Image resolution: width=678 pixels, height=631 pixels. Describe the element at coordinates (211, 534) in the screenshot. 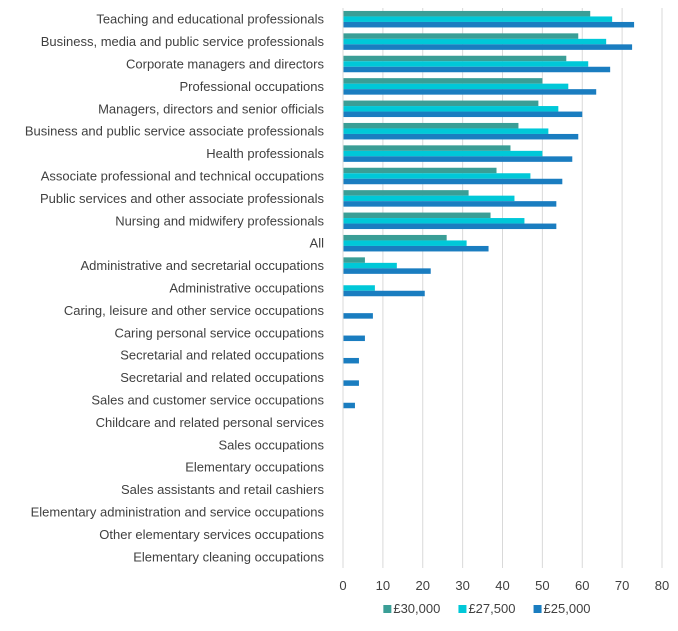

I see `category-label: Other elementary services occupations` at that location.